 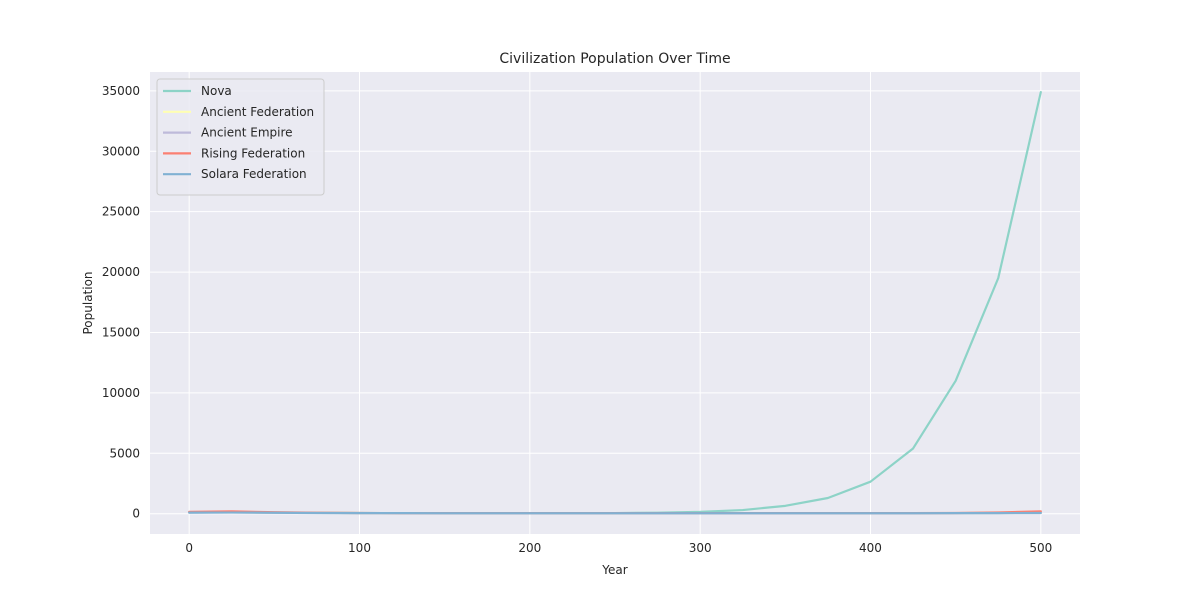 I want to click on y-tick-label: 35000, so click(x=121, y=91).